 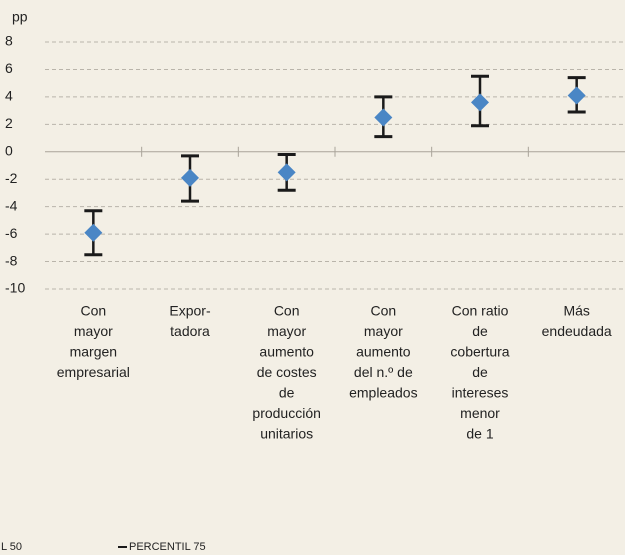 I want to click on y-tick-label: -2, so click(x=11, y=178).